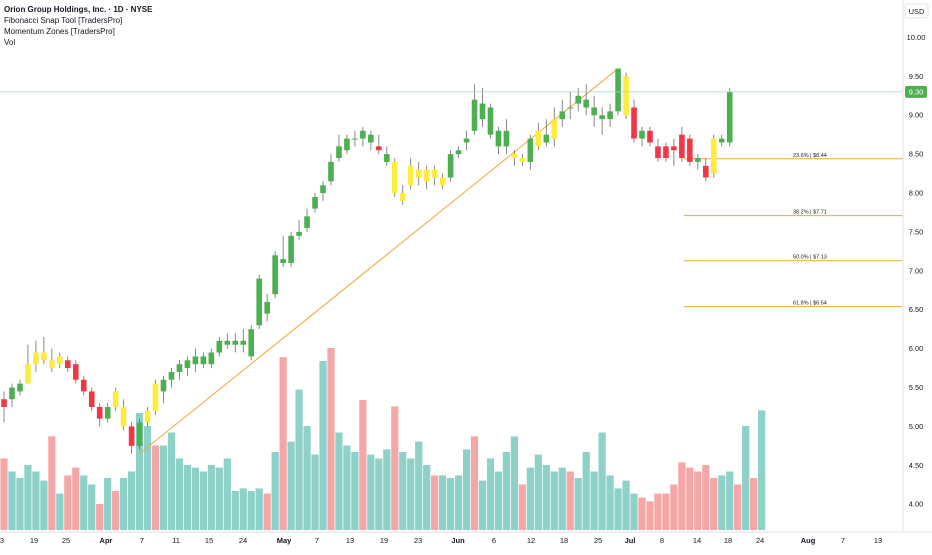  Describe the element at coordinates (916, 91) in the screenshot. I see `last-price-label: 9.30` at that location.